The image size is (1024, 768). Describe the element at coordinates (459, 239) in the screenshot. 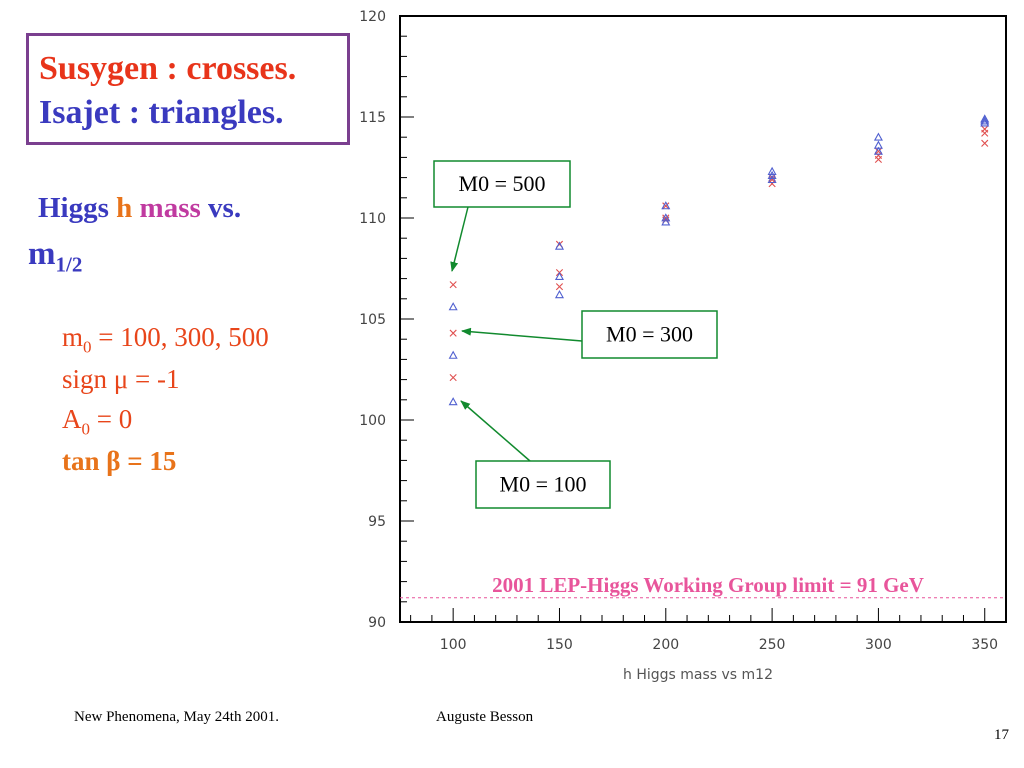

I see `callout-m0-500-arrow` at that location.